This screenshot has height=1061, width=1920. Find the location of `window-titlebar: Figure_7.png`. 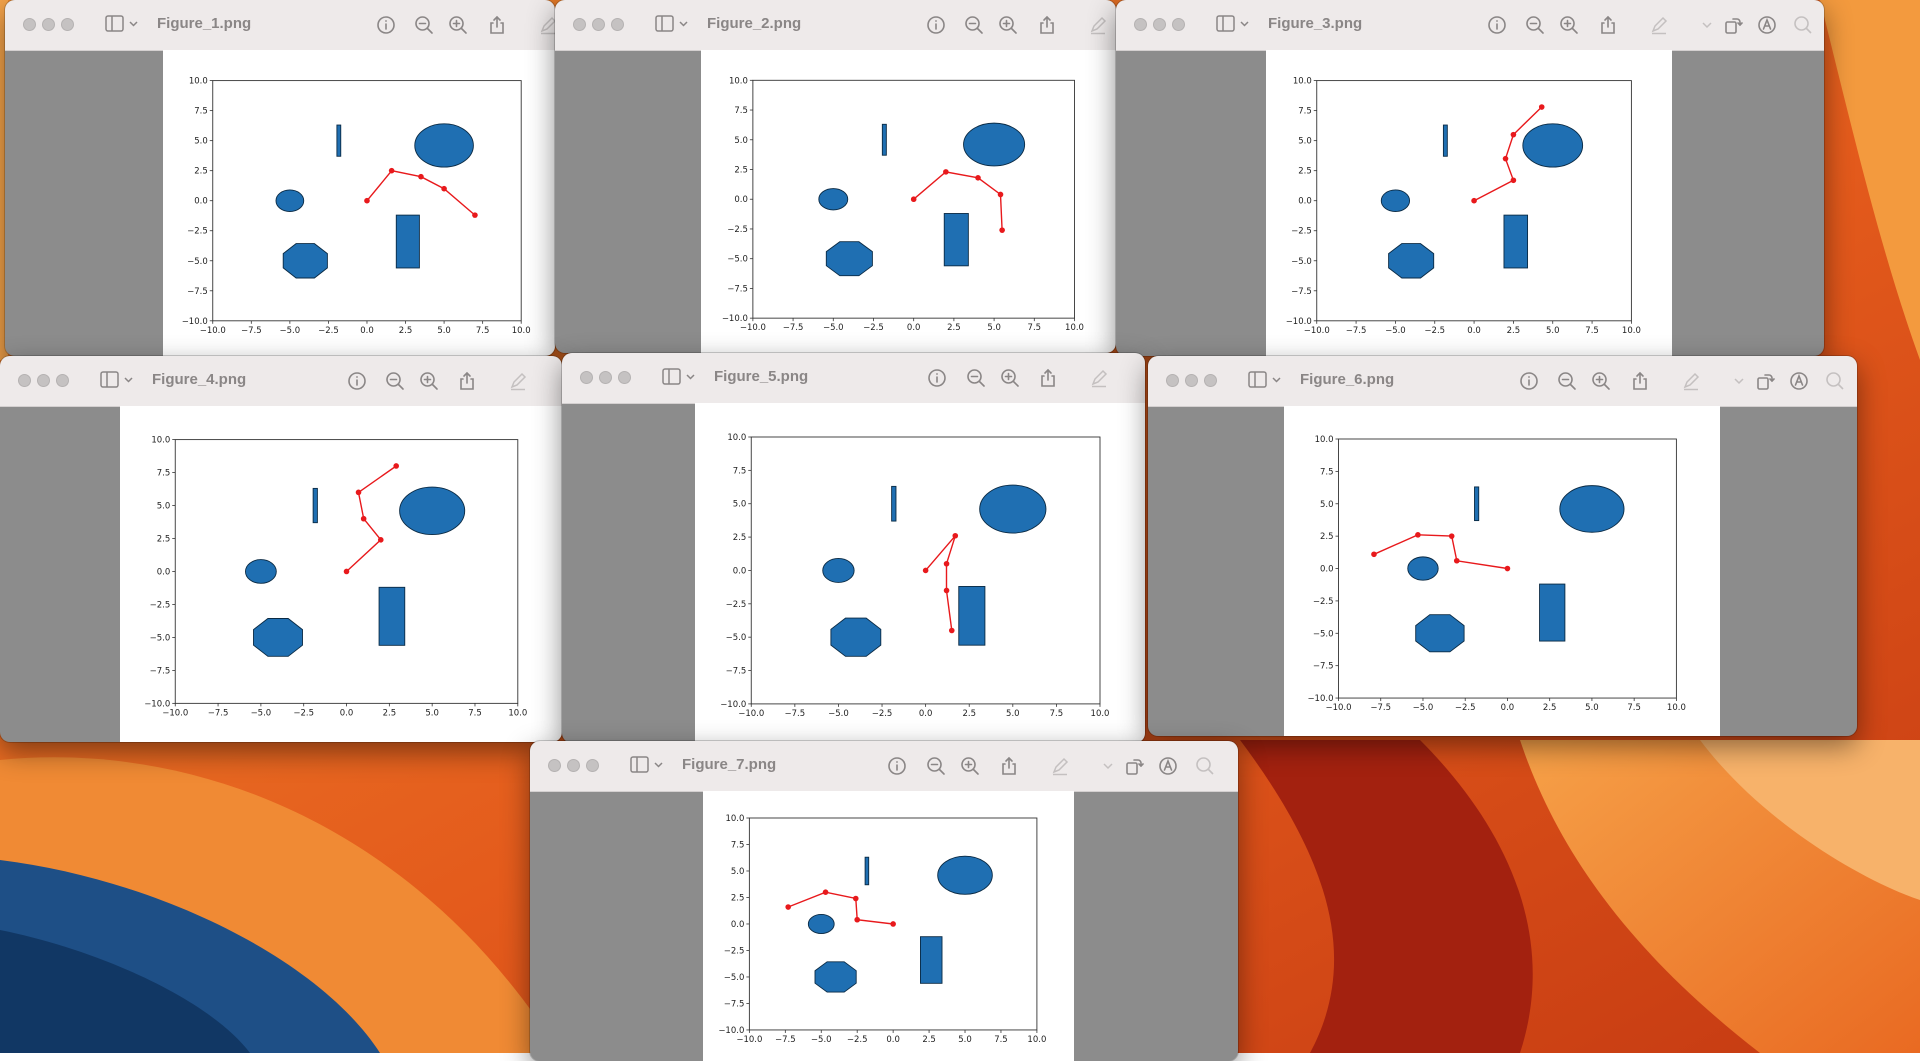

window-titlebar: Figure_7.png is located at coordinates (884, 766).